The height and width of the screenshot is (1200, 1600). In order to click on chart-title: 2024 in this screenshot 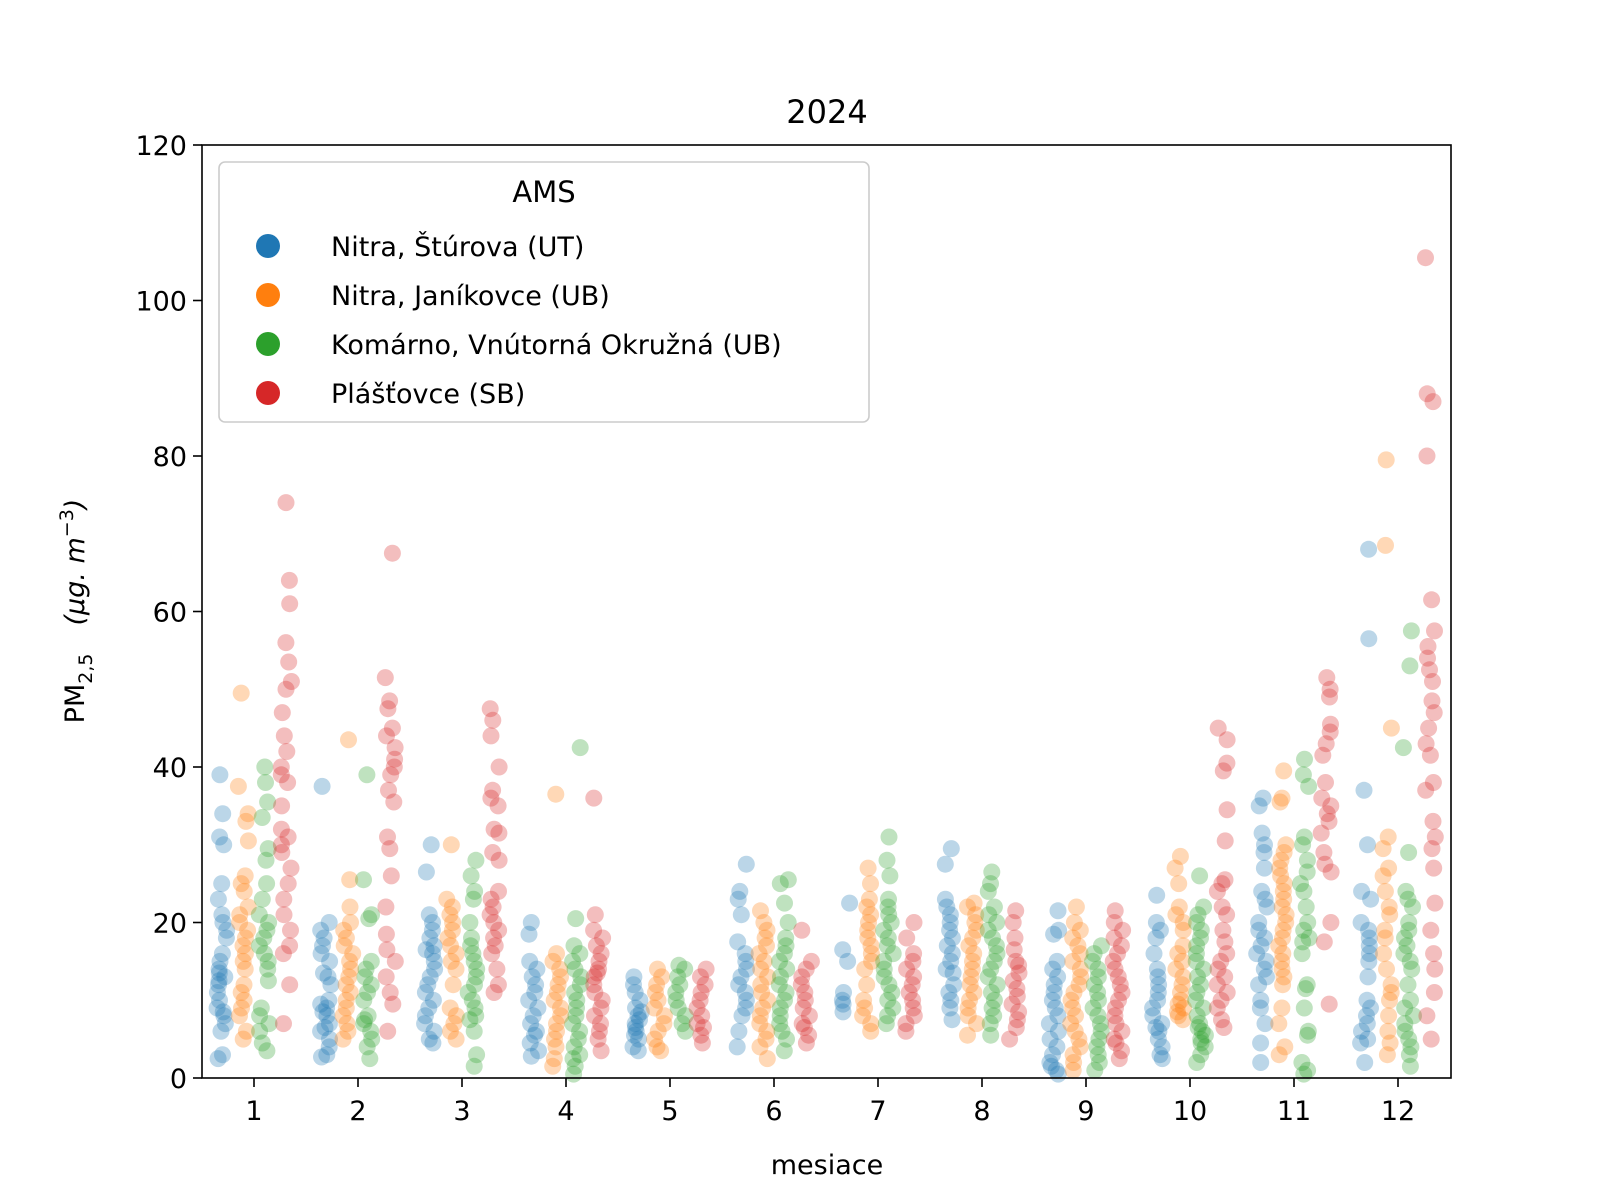, I will do `click(826, 112)`.